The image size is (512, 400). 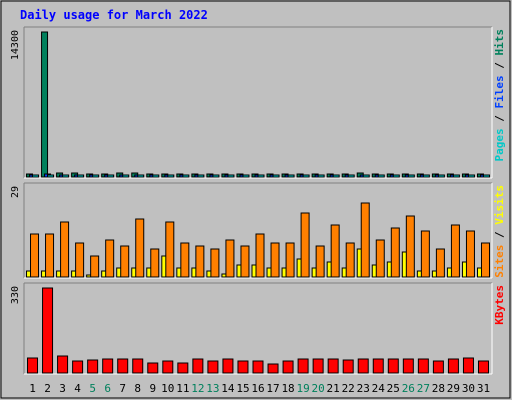 I want to click on legend-sites: Sites, so click(x=499, y=261).